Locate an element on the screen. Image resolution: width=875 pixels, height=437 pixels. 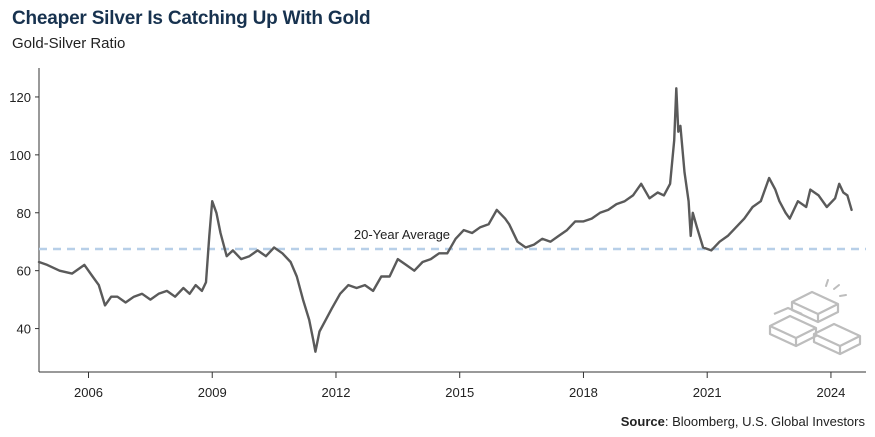
y-tick-label: 60 is located at coordinates (24, 271).